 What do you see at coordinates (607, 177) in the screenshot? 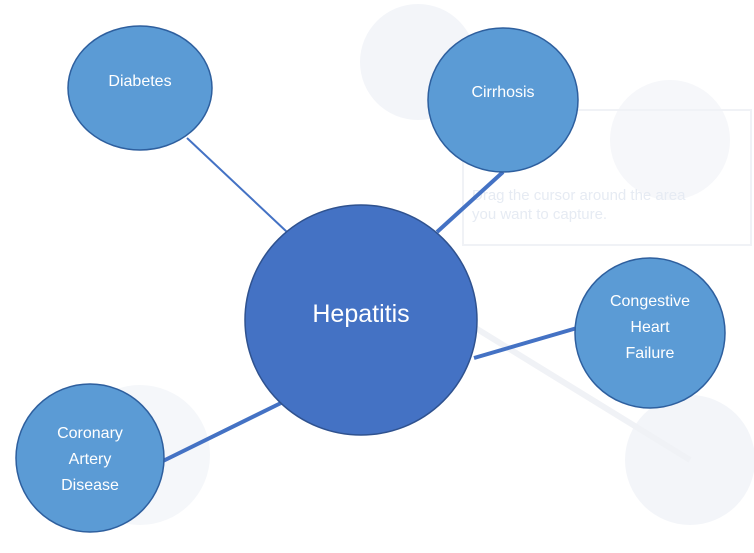
I see `ghost-dialog` at bounding box center [607, 177].